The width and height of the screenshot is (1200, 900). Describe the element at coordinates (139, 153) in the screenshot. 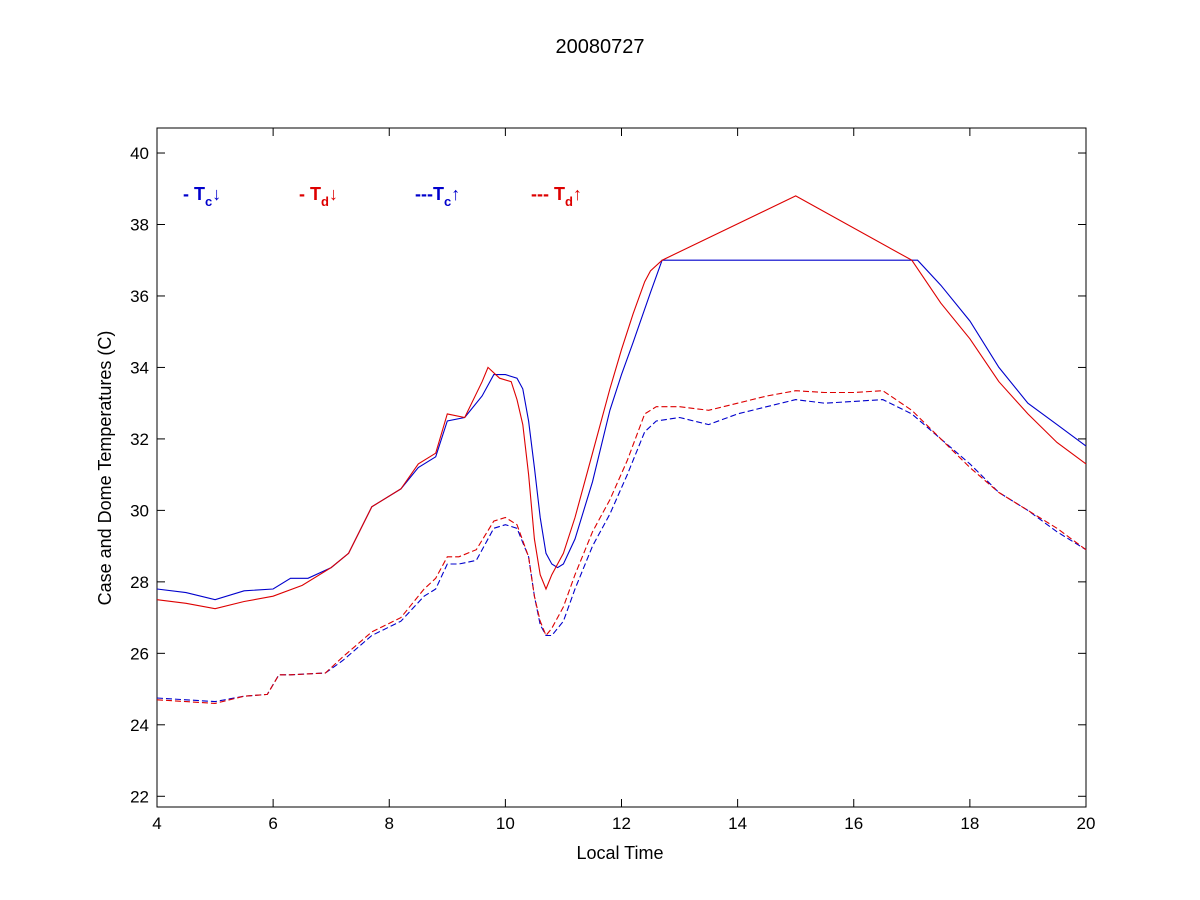

I see `y-tick-label: 40` at that location.